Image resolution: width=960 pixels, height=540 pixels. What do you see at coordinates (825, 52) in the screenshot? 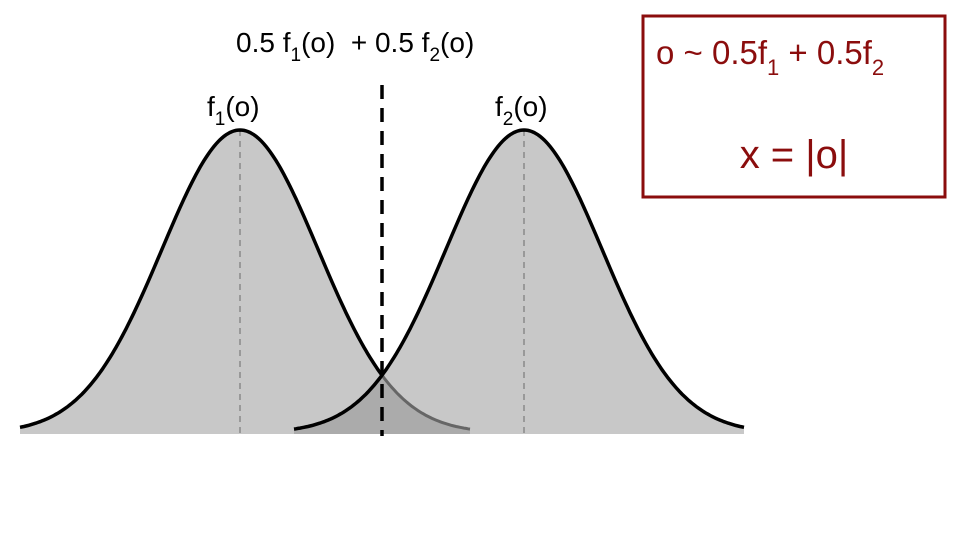
I see `text-part: + 0.5f` at bounding box center [825, 52].